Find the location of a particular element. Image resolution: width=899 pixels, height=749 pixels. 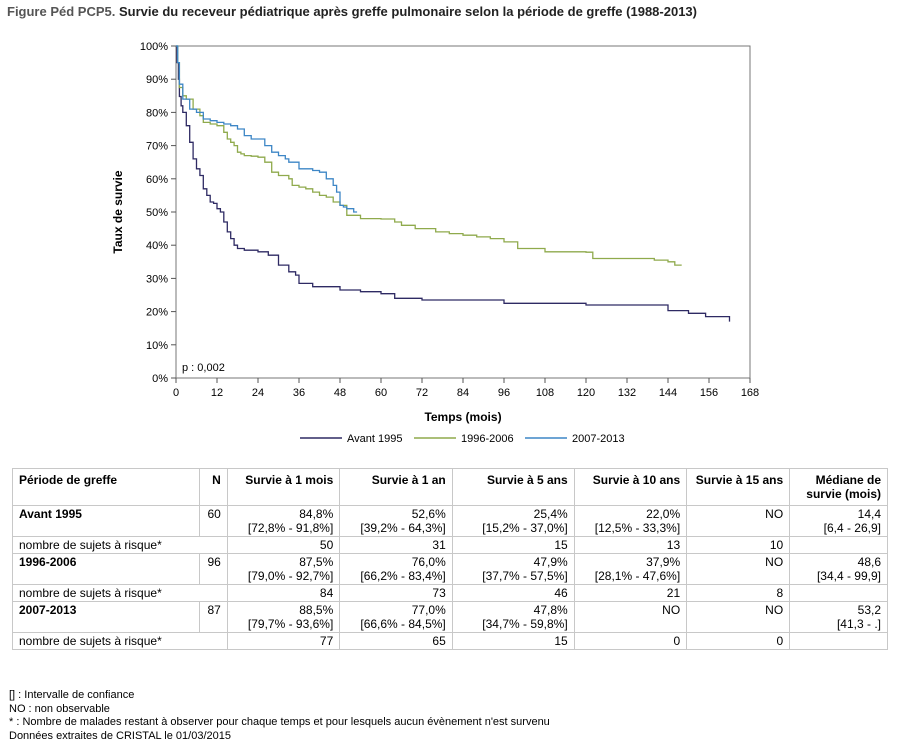

x-tick-label: 120 is located at coordinates (586, 393).